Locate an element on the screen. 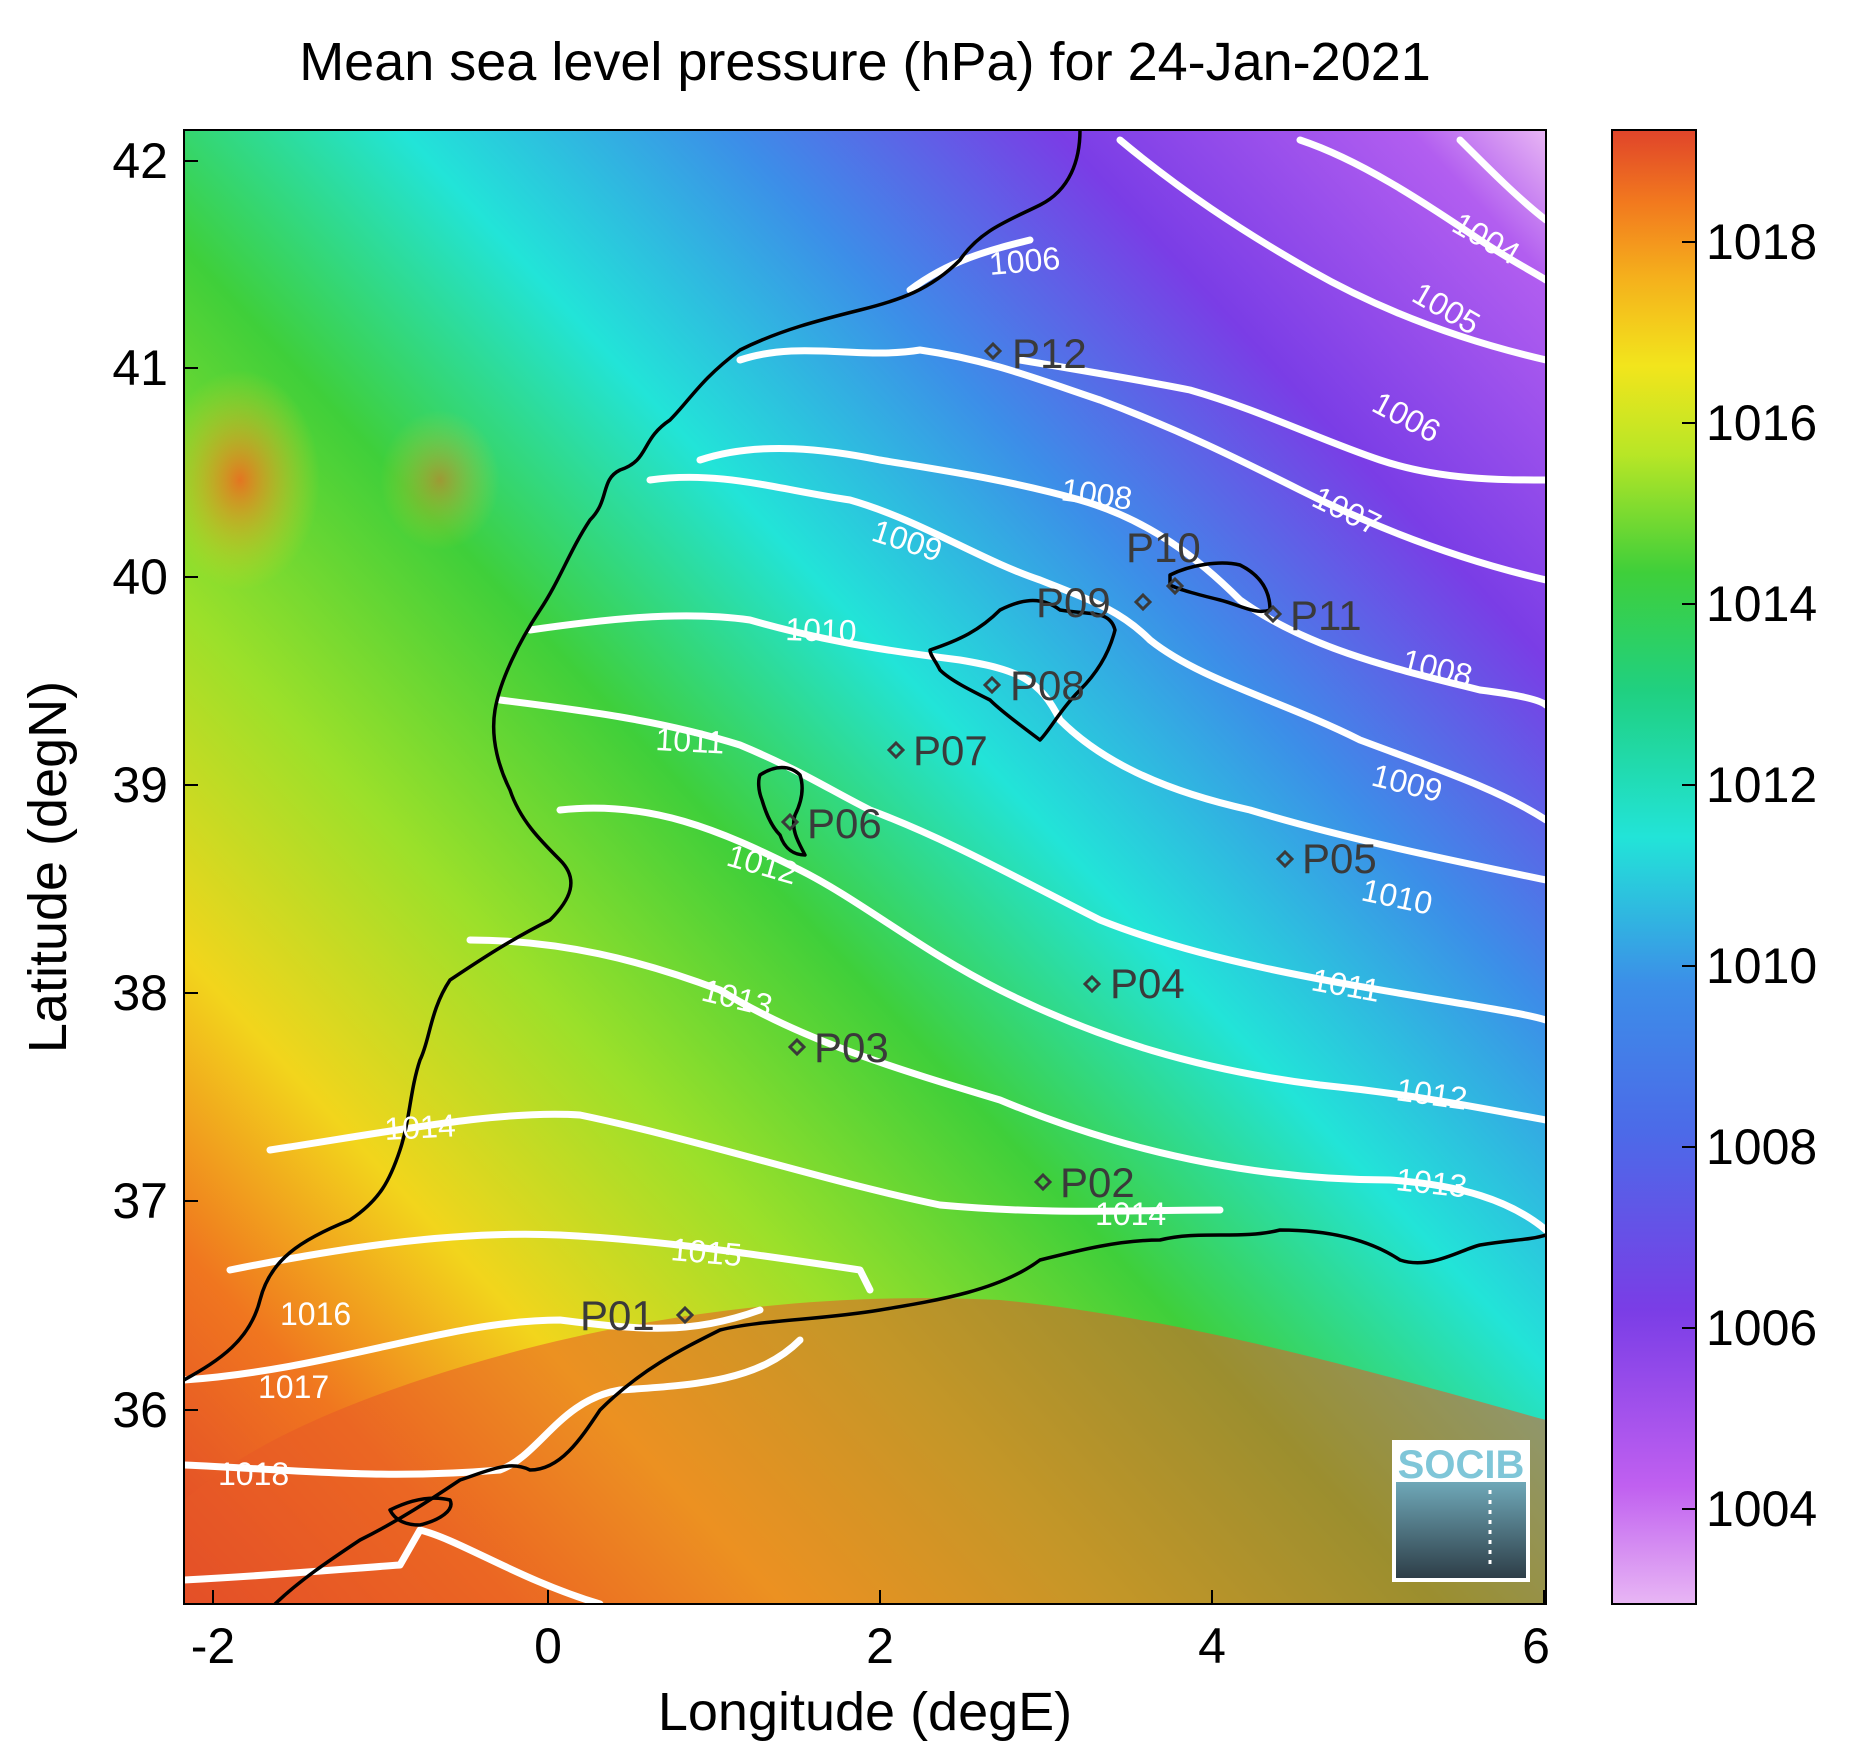 This screenshot has height=1758, width=1854. station-p01: P01 is located at coordinates (637, 1315).